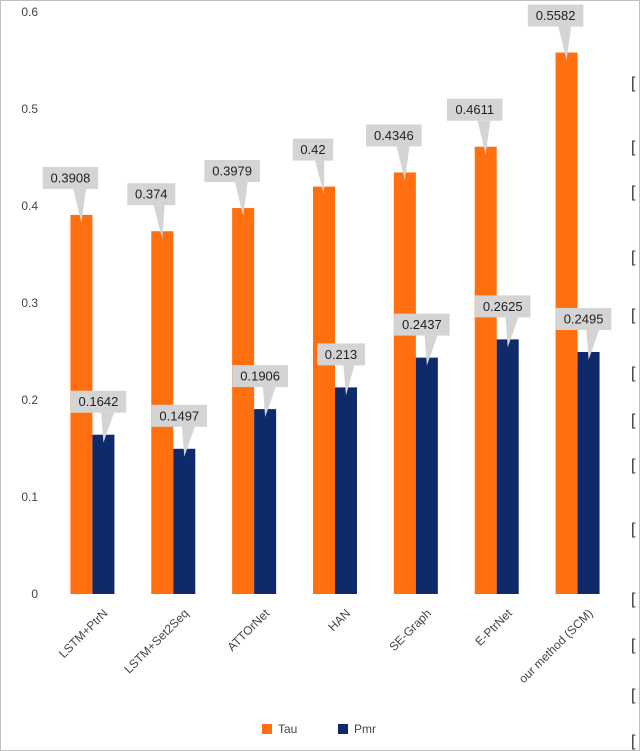 This screenshot has height=751, width=640. Describe the element at coordinates (29, 12) in the screenshot. I see `y-tick-label: 0.6` at that location.